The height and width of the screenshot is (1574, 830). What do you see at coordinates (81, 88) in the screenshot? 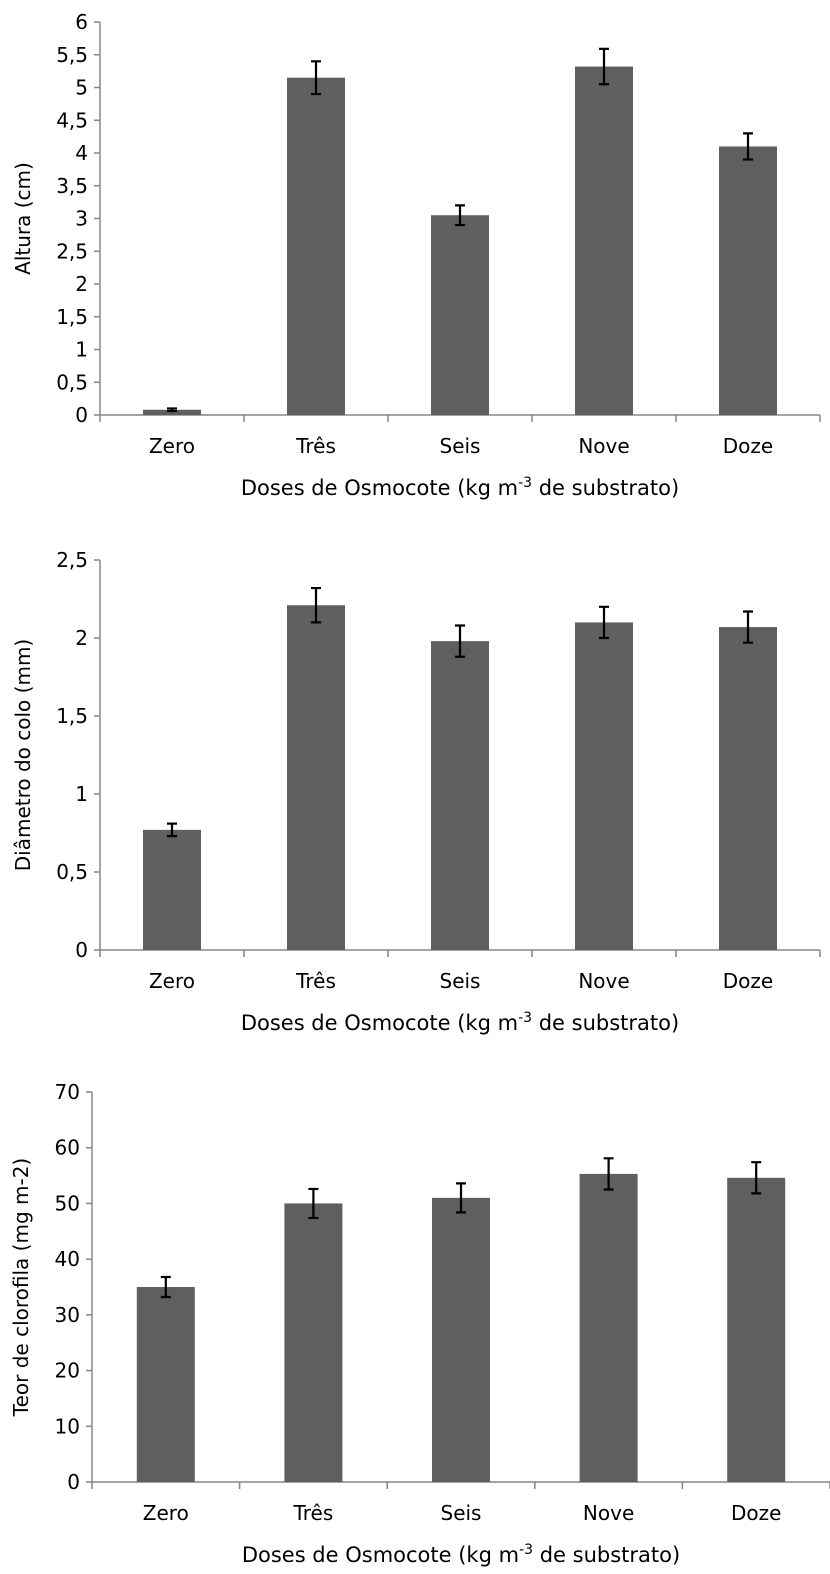
I see `y-tick-label: 5` at bounding box center [81, 88].